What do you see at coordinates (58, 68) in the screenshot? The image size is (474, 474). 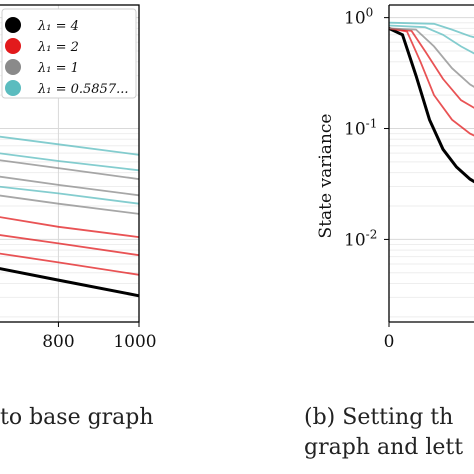 I see `legend-label: λ₁ = 1` at bounding box center [58, 68].